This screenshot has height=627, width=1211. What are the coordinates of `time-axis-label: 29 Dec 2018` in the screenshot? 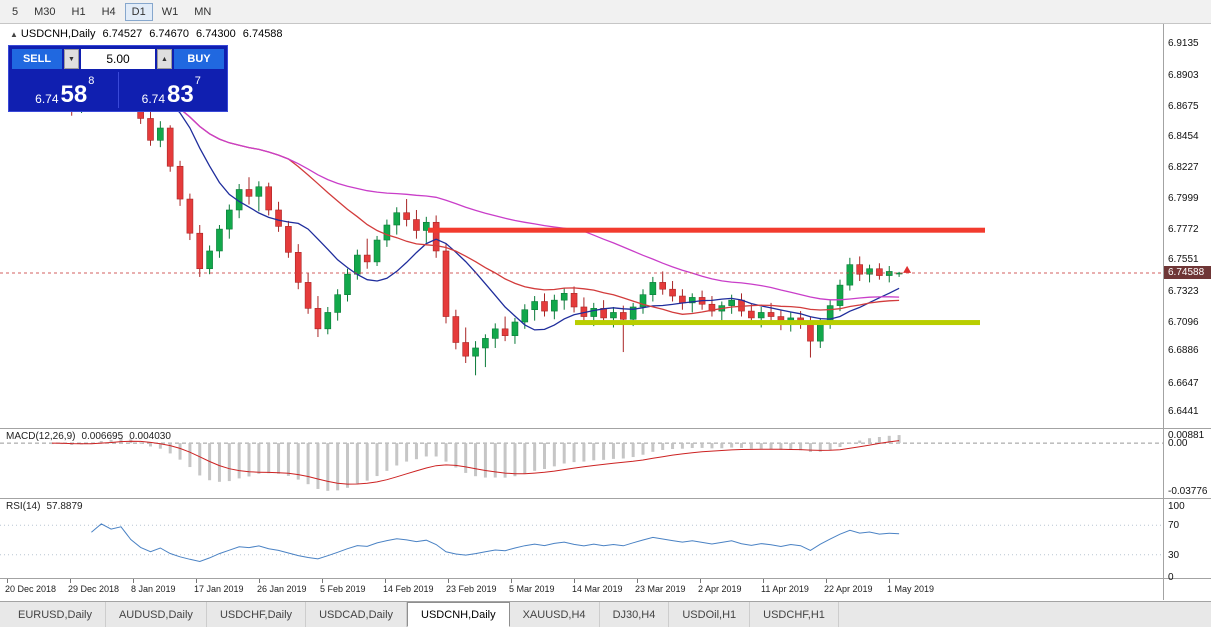 It's located at (94, 589).